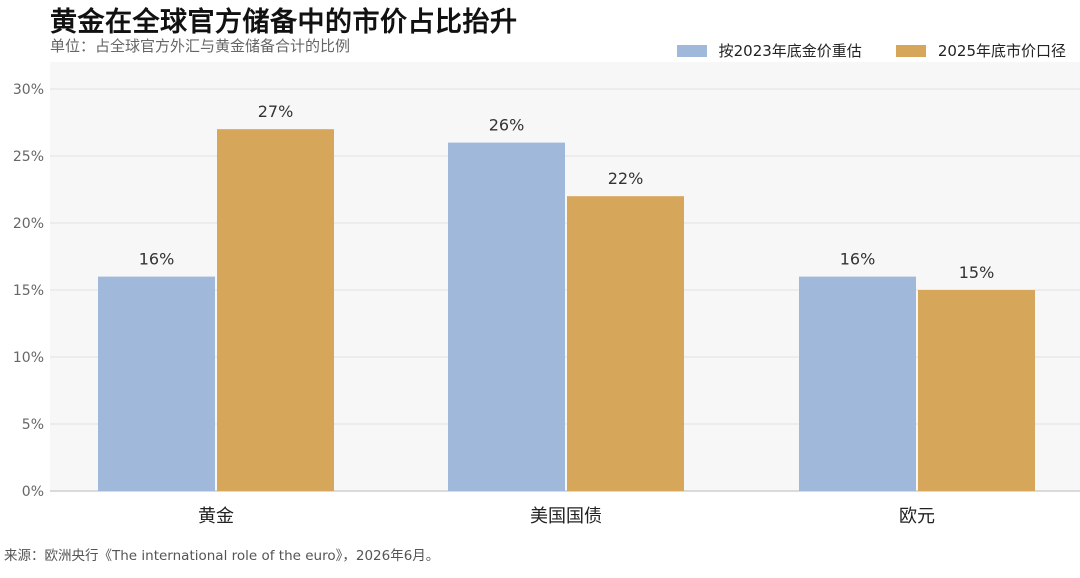 This screenshot has height=578, width=1080. I want to click on data-label: 15%, so click(977, 272).